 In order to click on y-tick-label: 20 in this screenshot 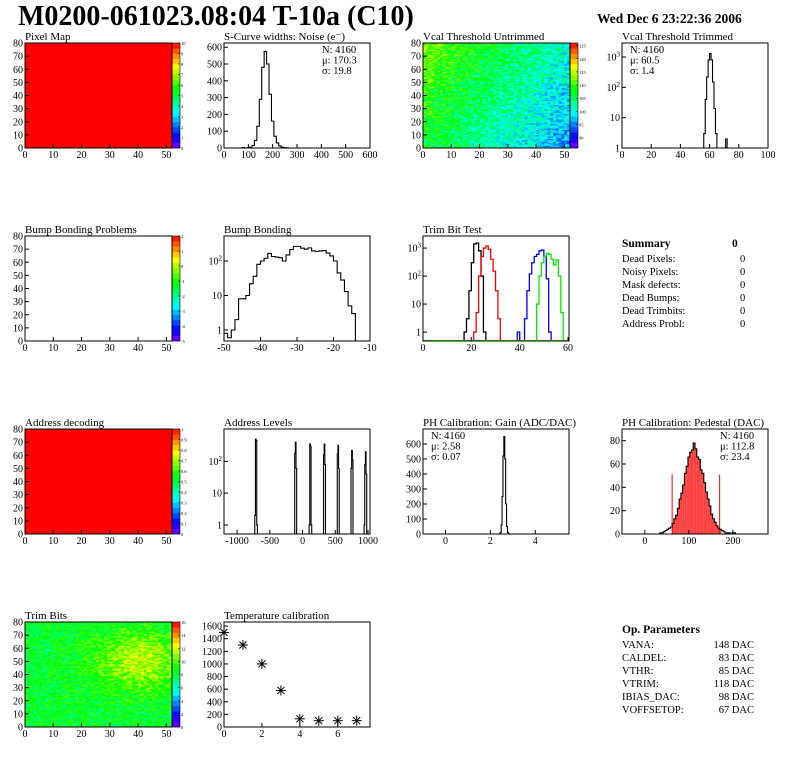, I will do `click(416, 122)`.